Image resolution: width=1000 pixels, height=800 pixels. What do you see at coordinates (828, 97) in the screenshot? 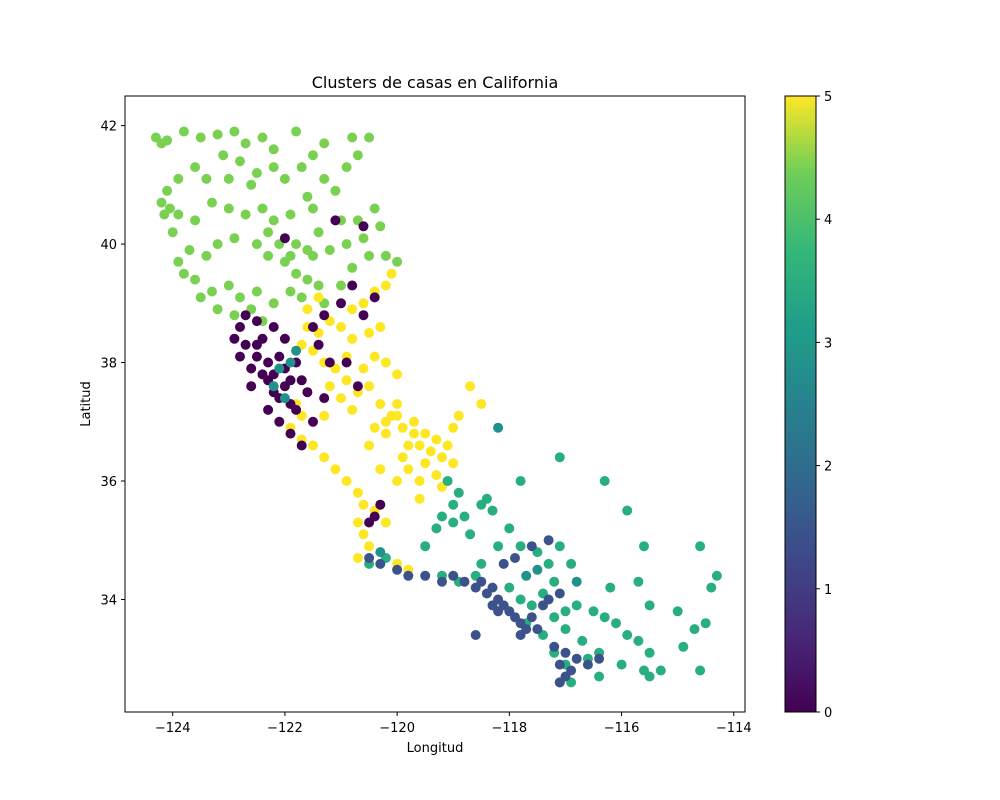
I see `colorbar-tick-label: 5` at bounding box center [828, 97].